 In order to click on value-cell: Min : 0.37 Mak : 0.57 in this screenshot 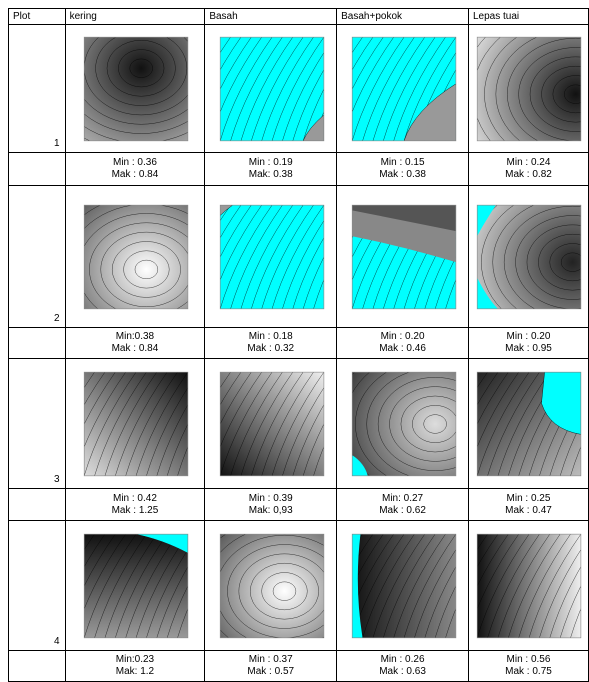, I will do `click(271, 666)`.